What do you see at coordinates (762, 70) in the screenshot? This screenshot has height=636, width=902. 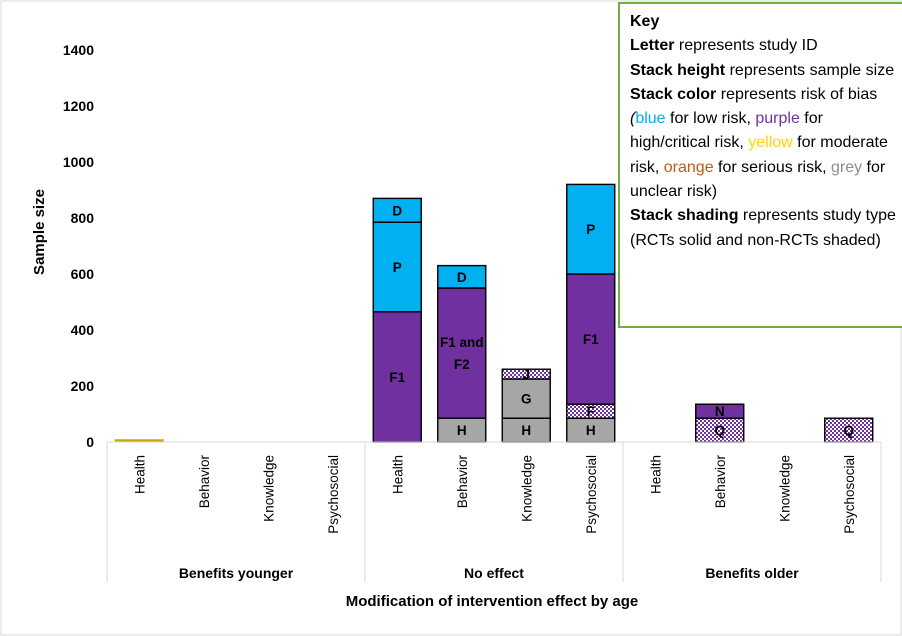 I see `key-height-line: Stack height represents sample size` at bounding box center [762, 70].